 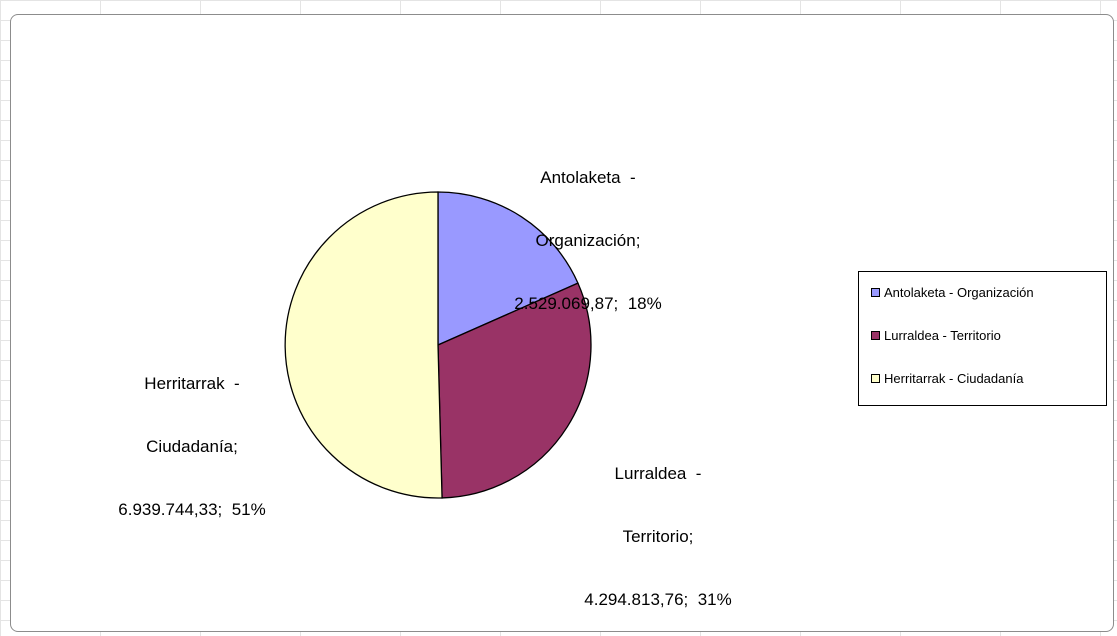 What do you see at coordinates (588, 177) in the screenshot?
I see `data-label-organizacion-line1: Antolaketa -` at bounding box center [588, 177].